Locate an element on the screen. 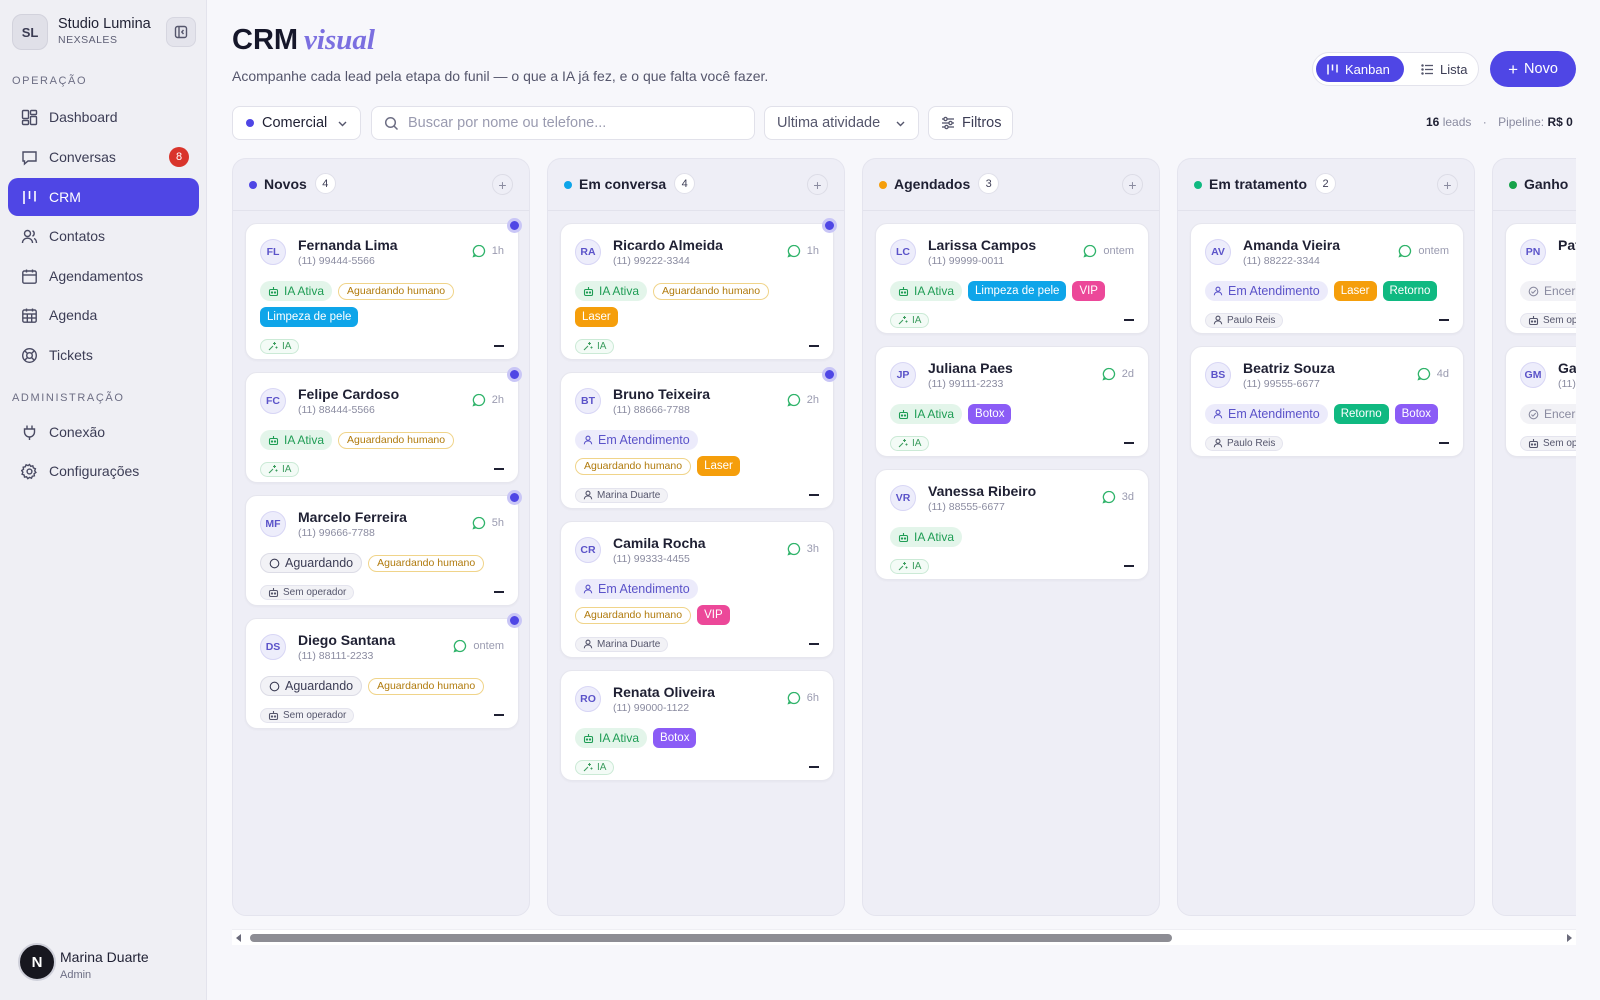 This screenshot has width=1600, height=1000. sort-select-value: Ultima atividade is located at coordinates (829, 123).